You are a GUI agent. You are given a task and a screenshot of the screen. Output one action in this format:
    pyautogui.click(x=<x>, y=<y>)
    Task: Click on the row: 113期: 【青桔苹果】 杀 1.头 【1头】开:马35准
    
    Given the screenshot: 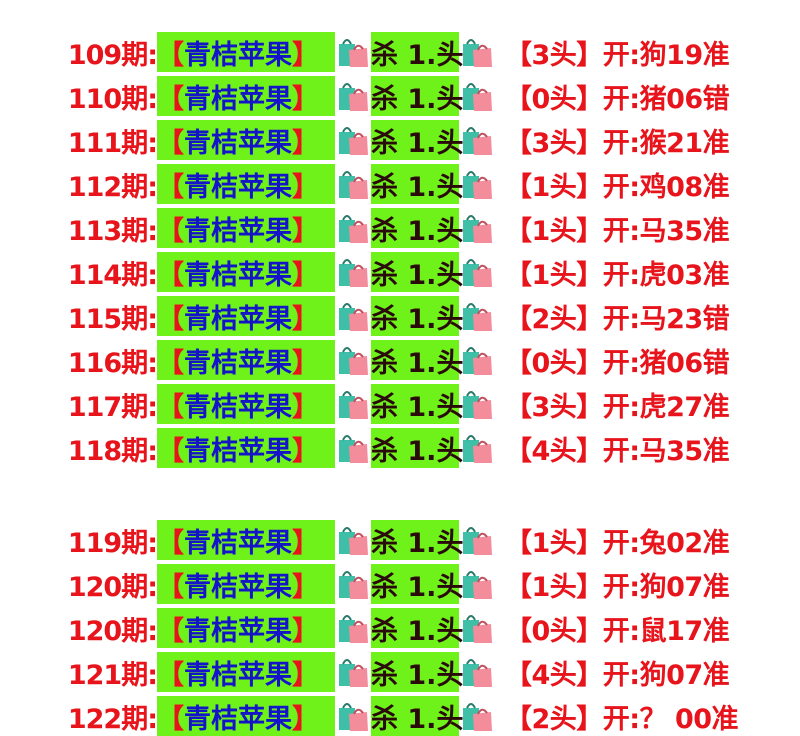 What is the action you would take?
    pyautogui.click(x=365, y=228)
    